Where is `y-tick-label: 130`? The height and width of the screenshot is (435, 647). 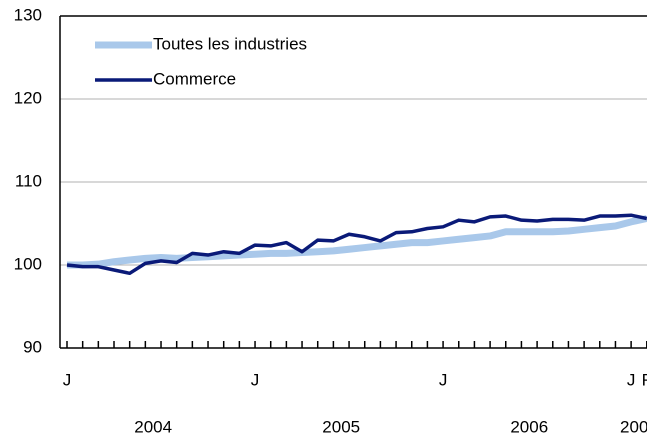
y-tick-label: 130 is located at coordinates (28, 14).